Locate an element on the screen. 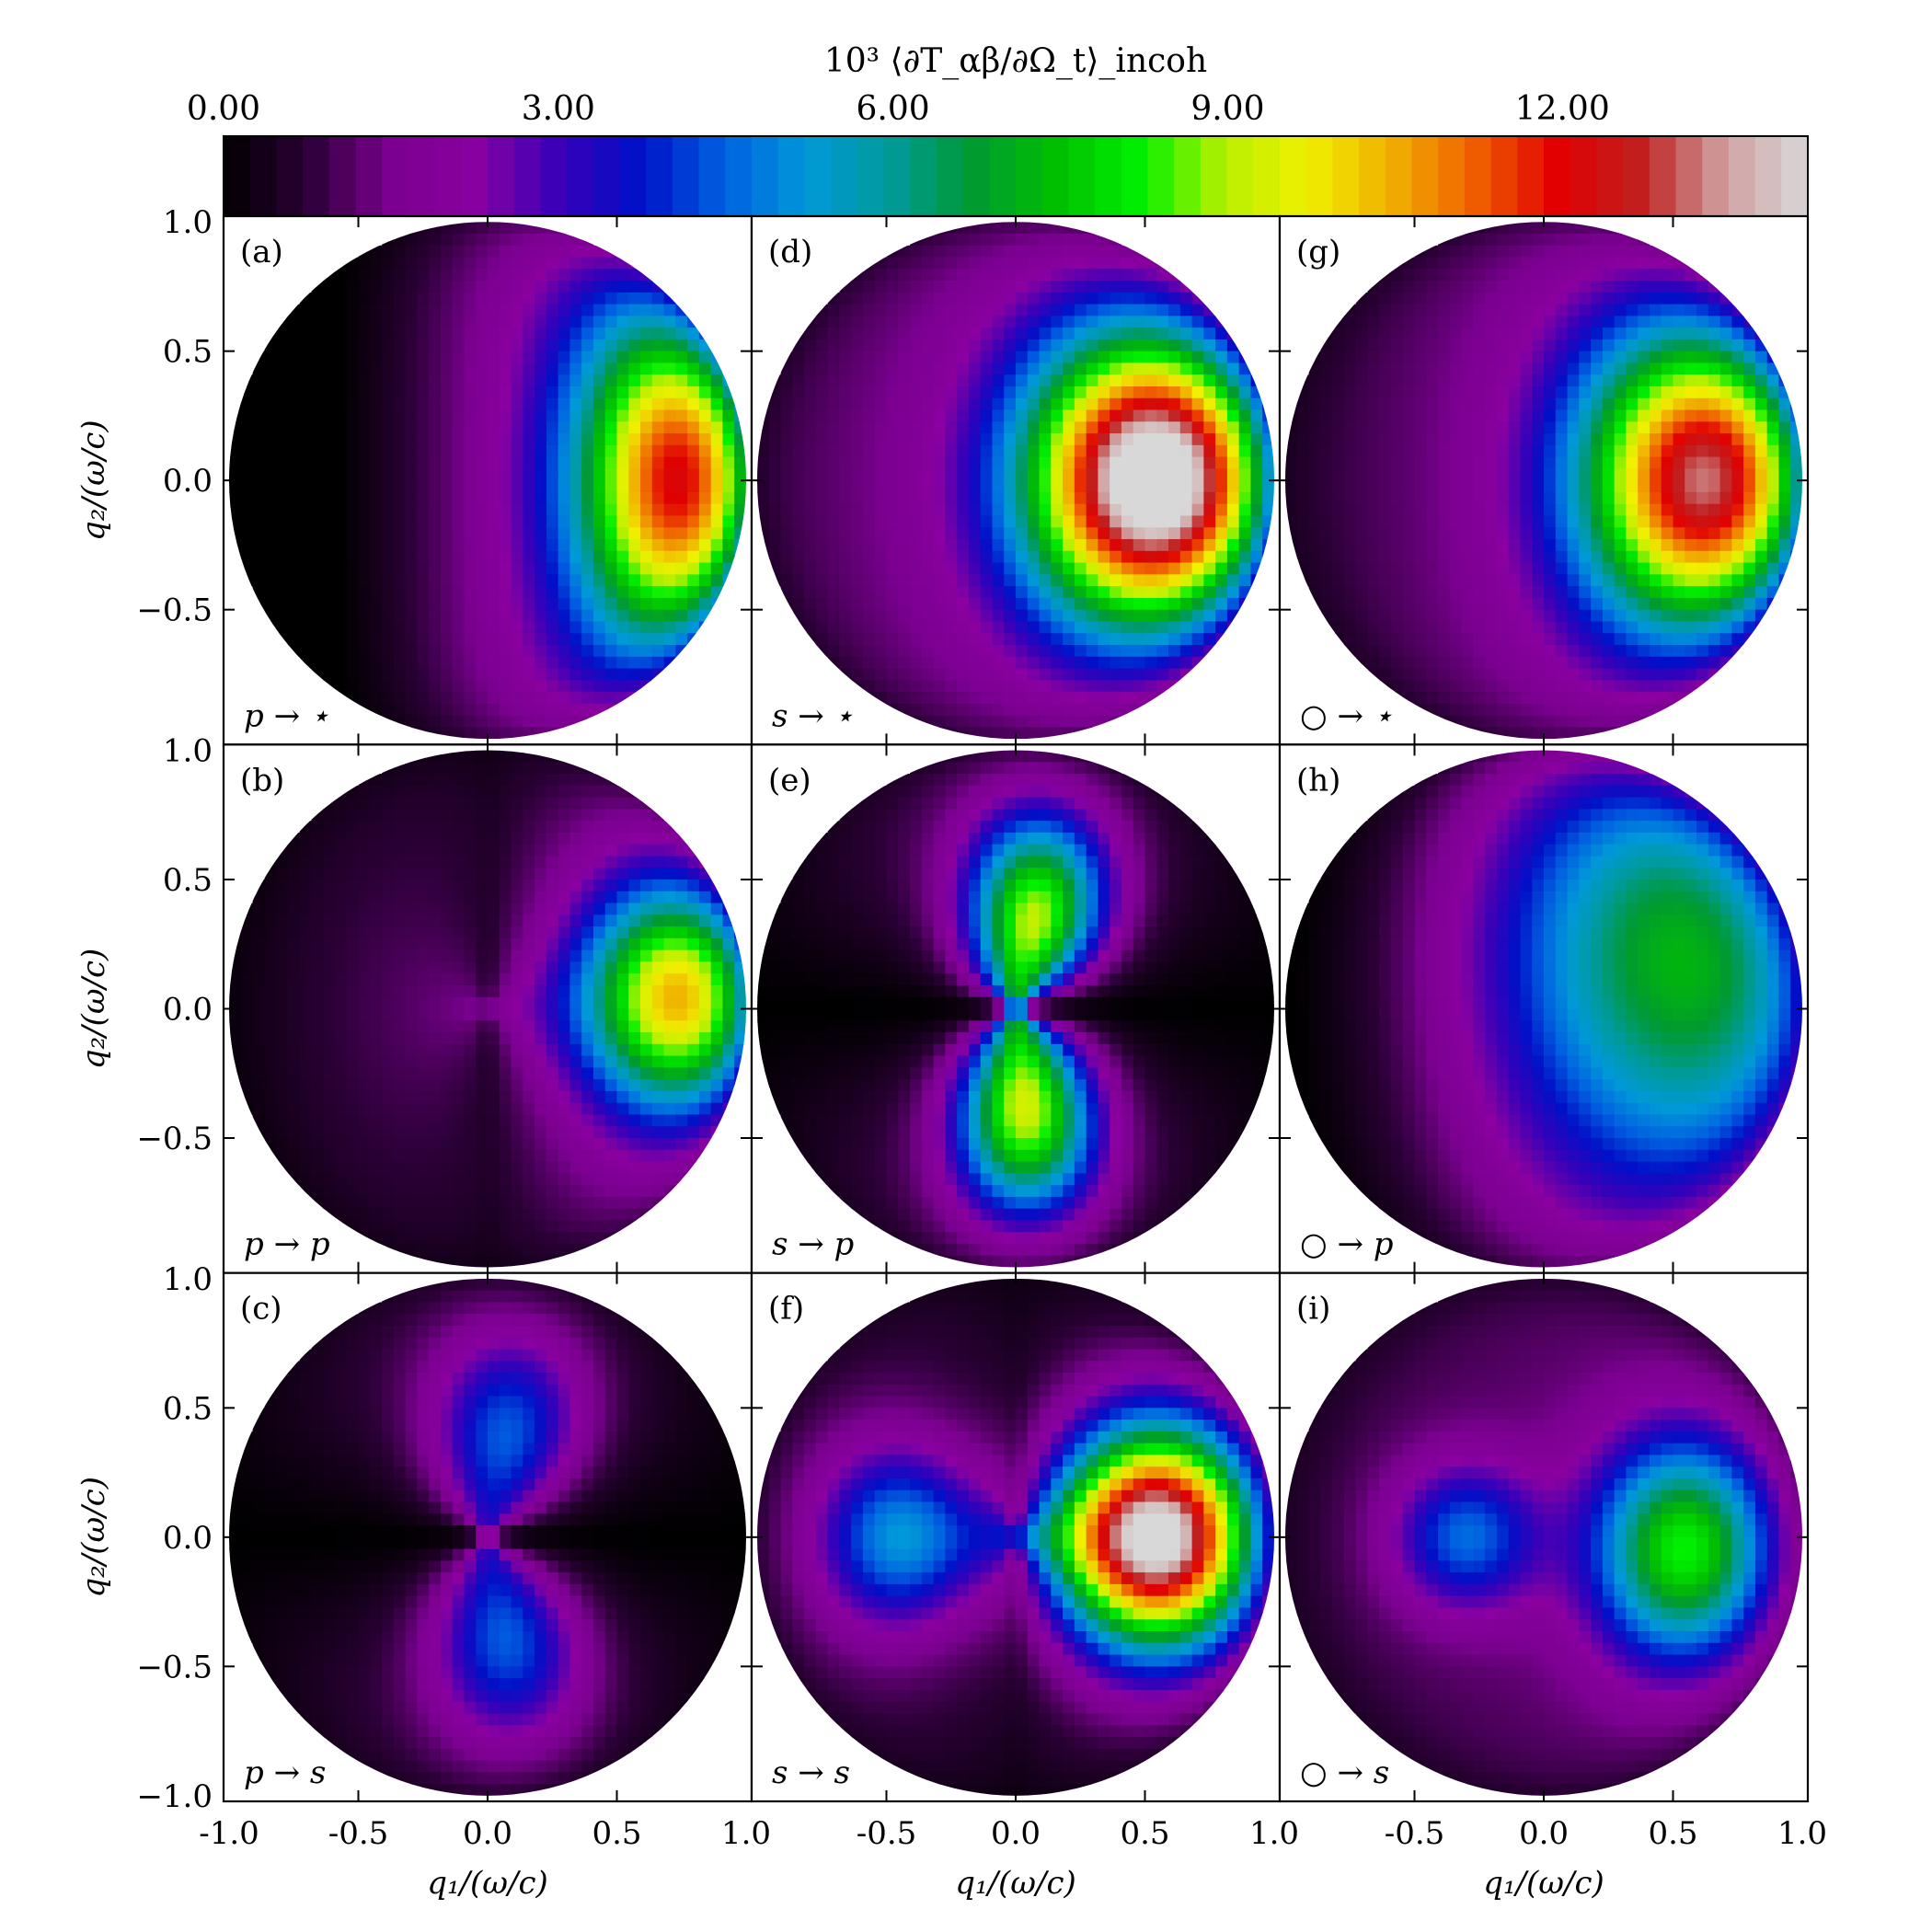  heatmap-i is located at coordinates (1543, 1537).